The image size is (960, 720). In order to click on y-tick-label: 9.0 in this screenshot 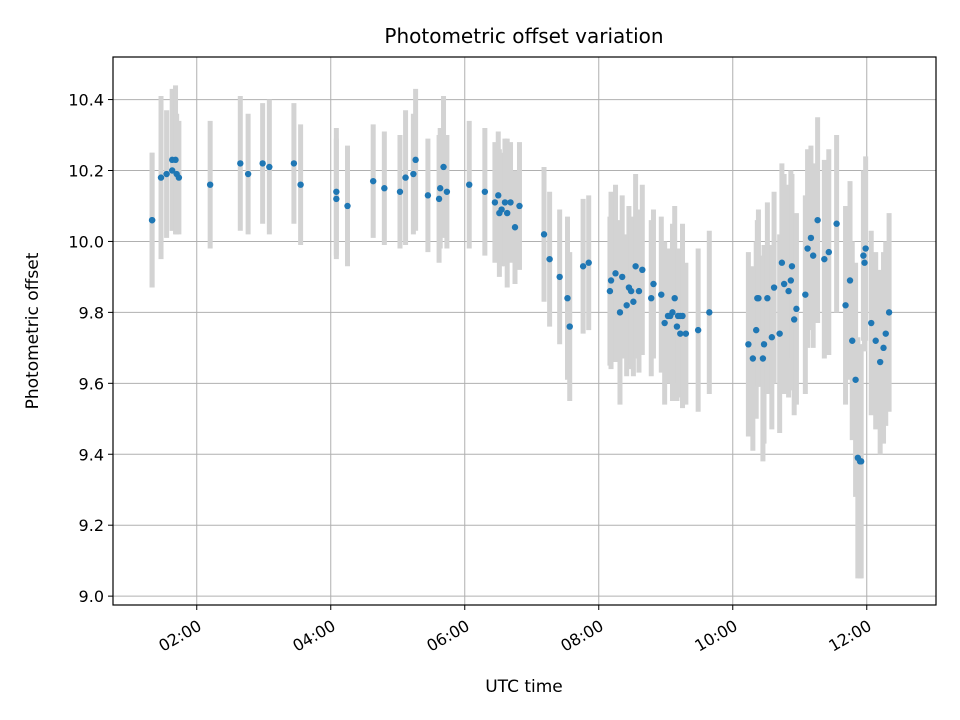, I will do `click(91, 596)`.